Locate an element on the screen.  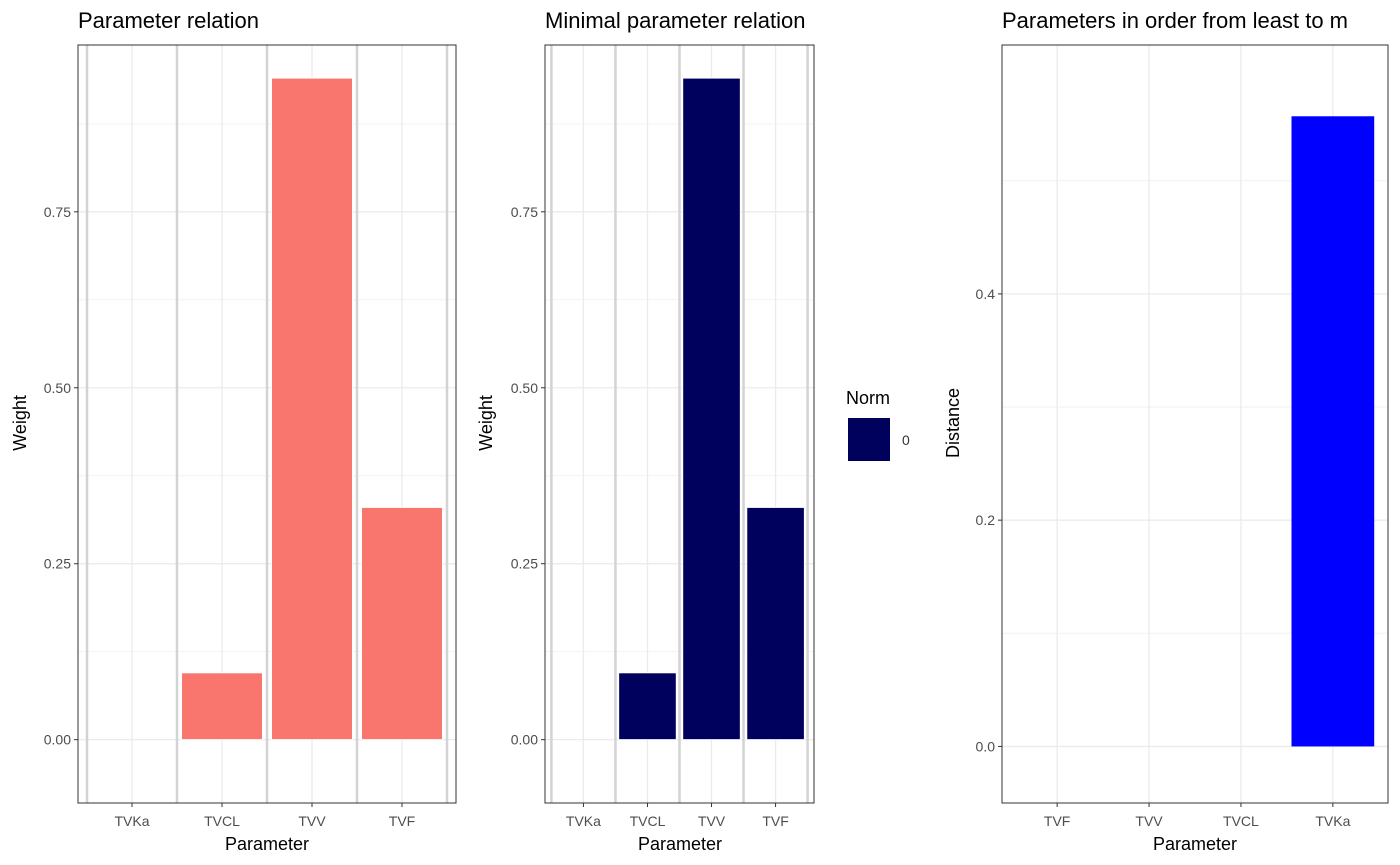
legend-title: Norm is located at coordinates (868, 398).